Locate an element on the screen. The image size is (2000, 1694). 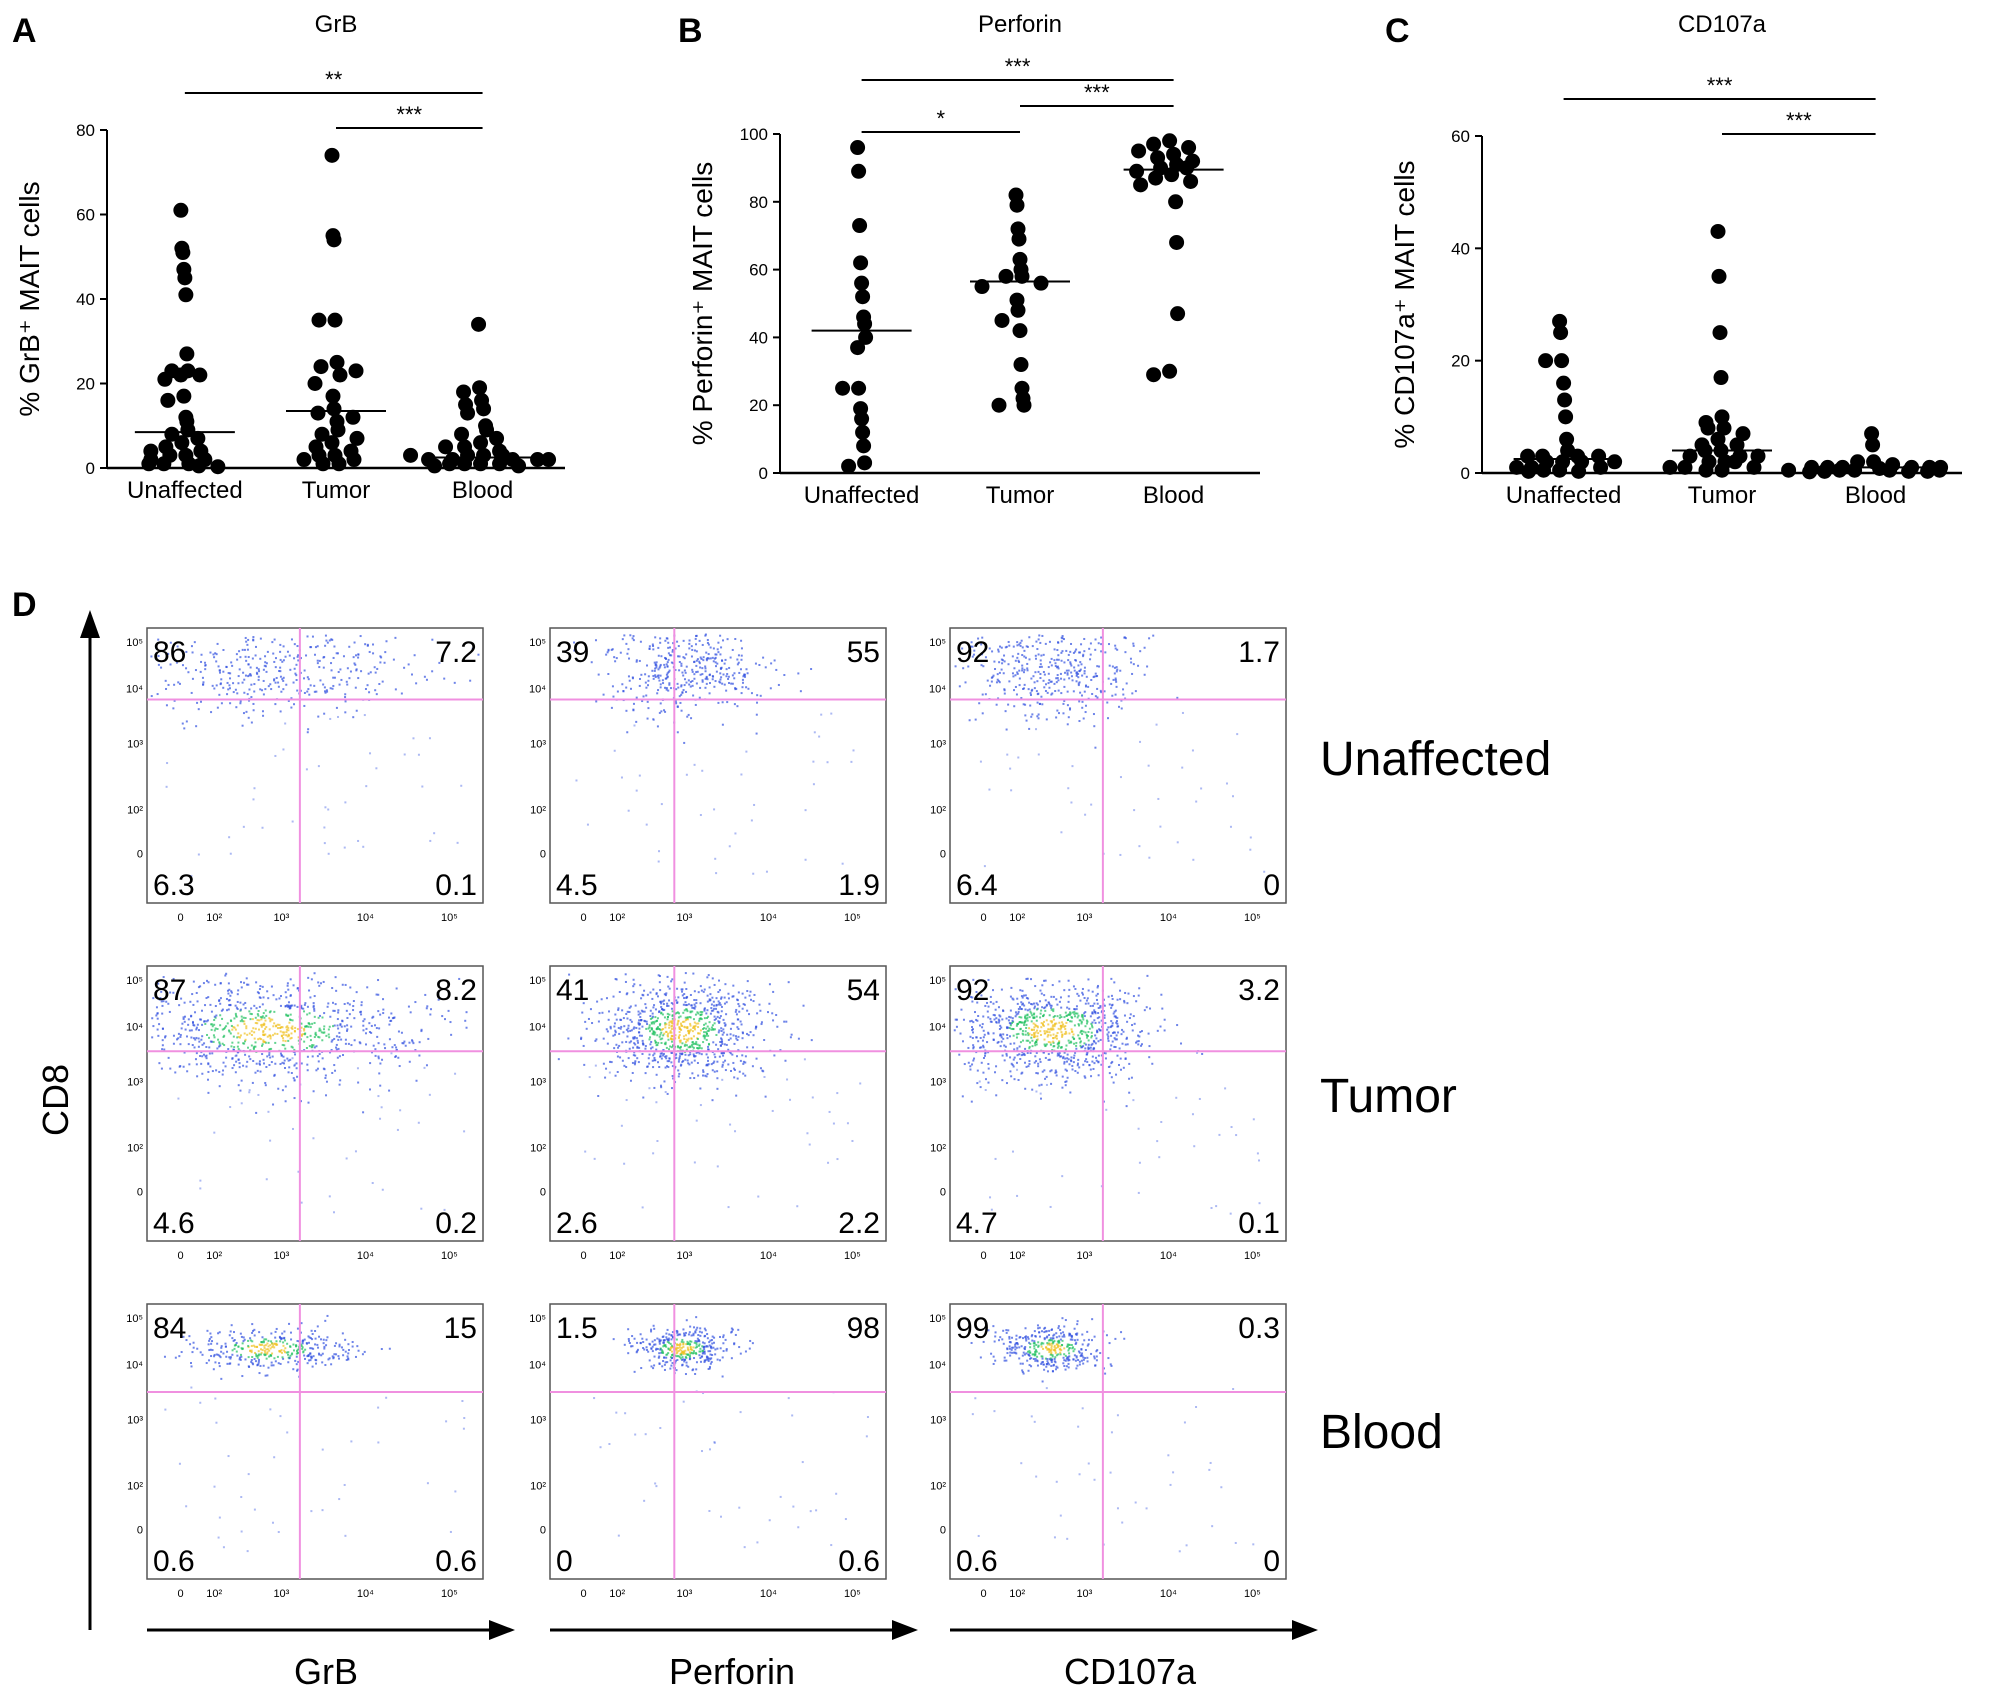
x-axis-label-grb: GrB is located at coordinates (326, 1671).